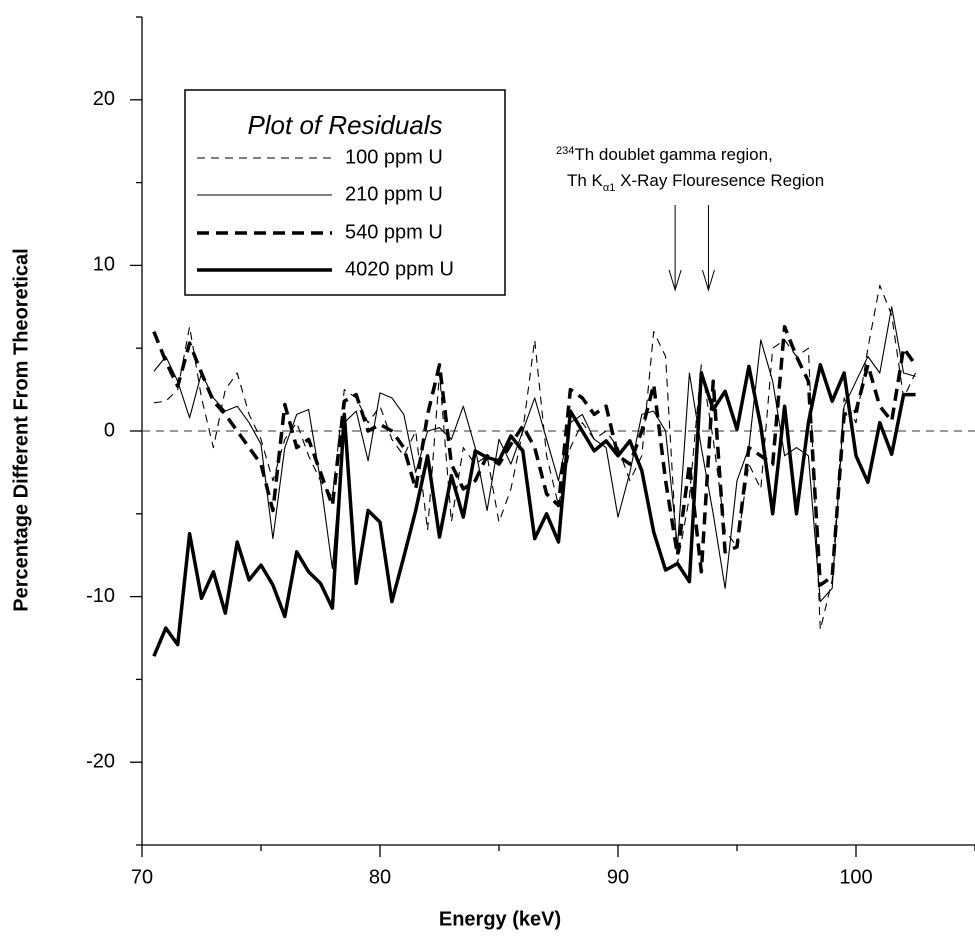 The image size is (975, 944). Describe the element at coordinates (609, 188) in the screenshot. I see `annotation-sub: α1` at that location.